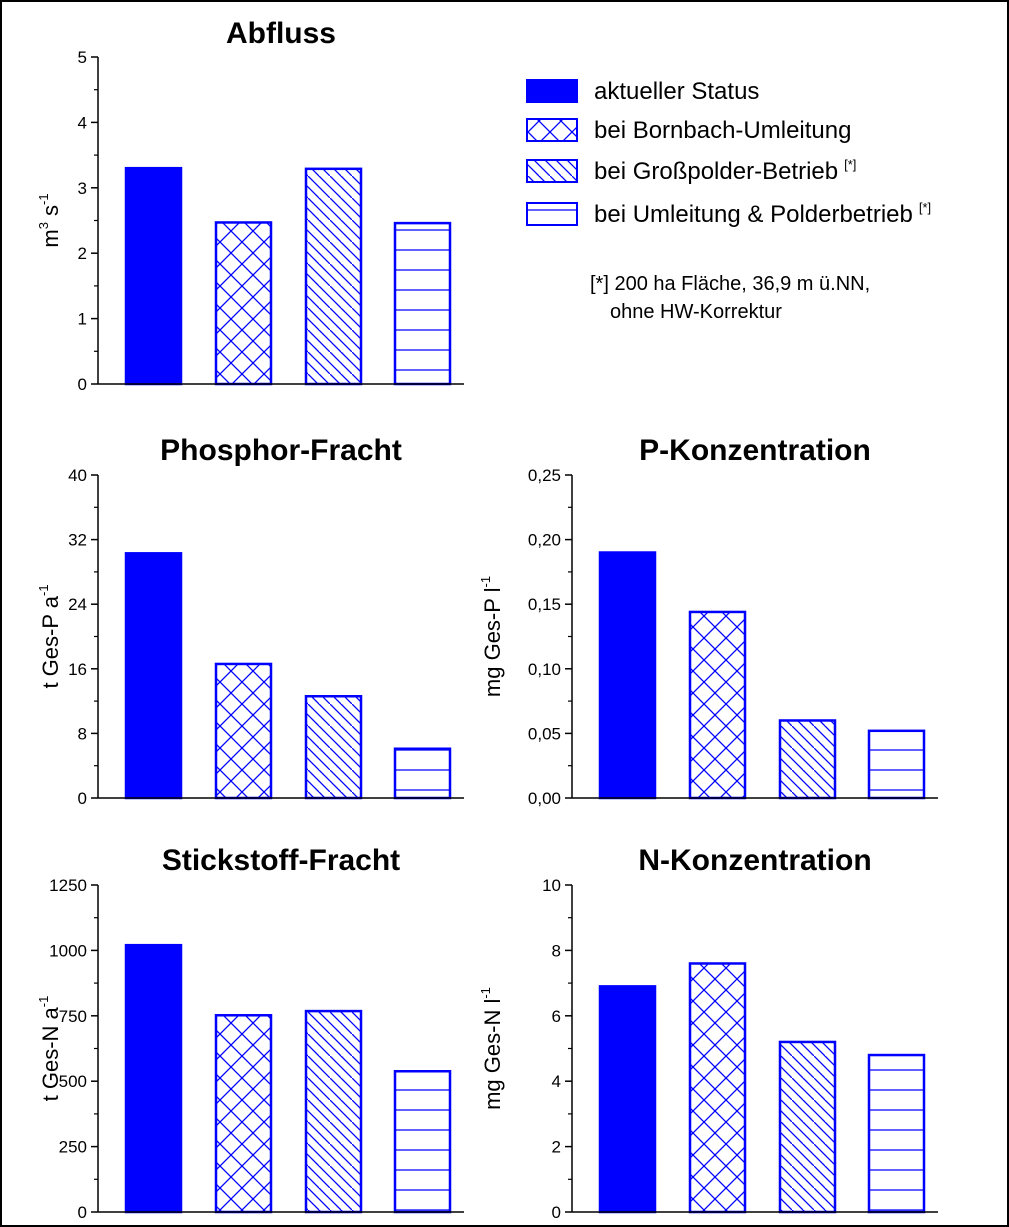 This screenshot has height=1227, width=1009. Describe the element at coordinates (544, 733) in the screenshot. I see `tick-label: 0,05` at that location.